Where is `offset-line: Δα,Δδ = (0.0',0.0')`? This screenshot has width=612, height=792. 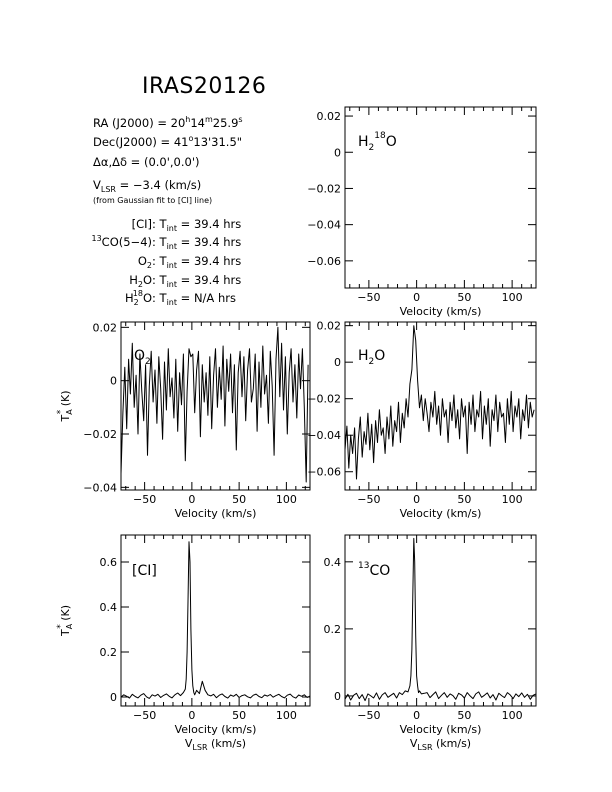 offset-line: Δα,Δδ = (0.0',0.0') is located at coordinates (146, 162).